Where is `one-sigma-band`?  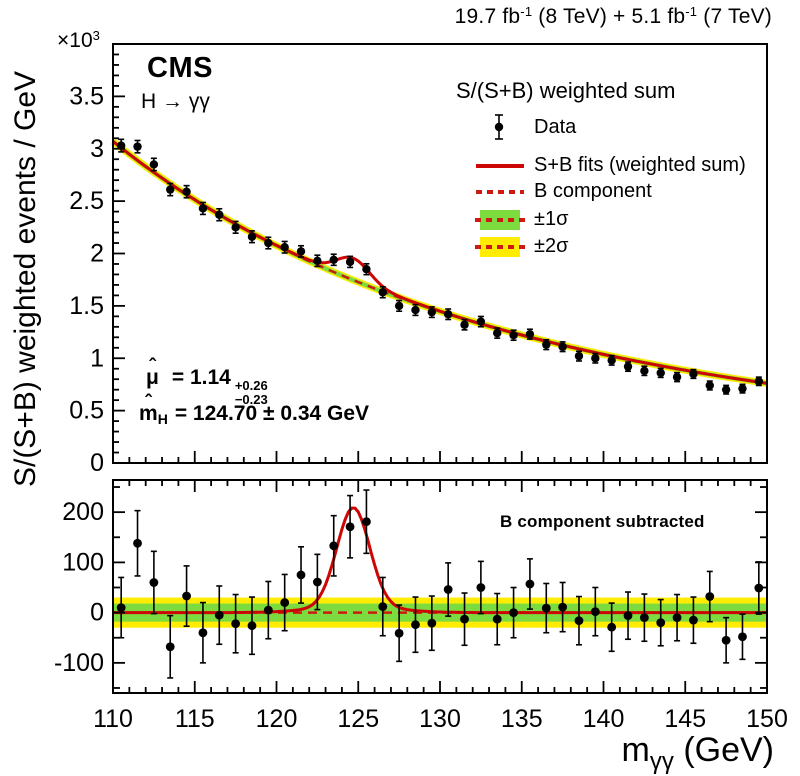 one-sigma-band is located at coordinates (440, 612).